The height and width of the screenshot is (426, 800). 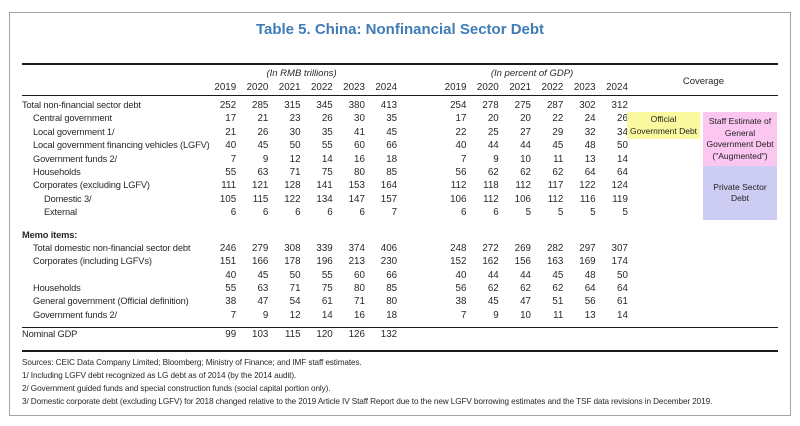 What do you see at coordinates (265, 159) in the screenshot?
I see `rmb-value: 9` at bounding box center [265, 159].